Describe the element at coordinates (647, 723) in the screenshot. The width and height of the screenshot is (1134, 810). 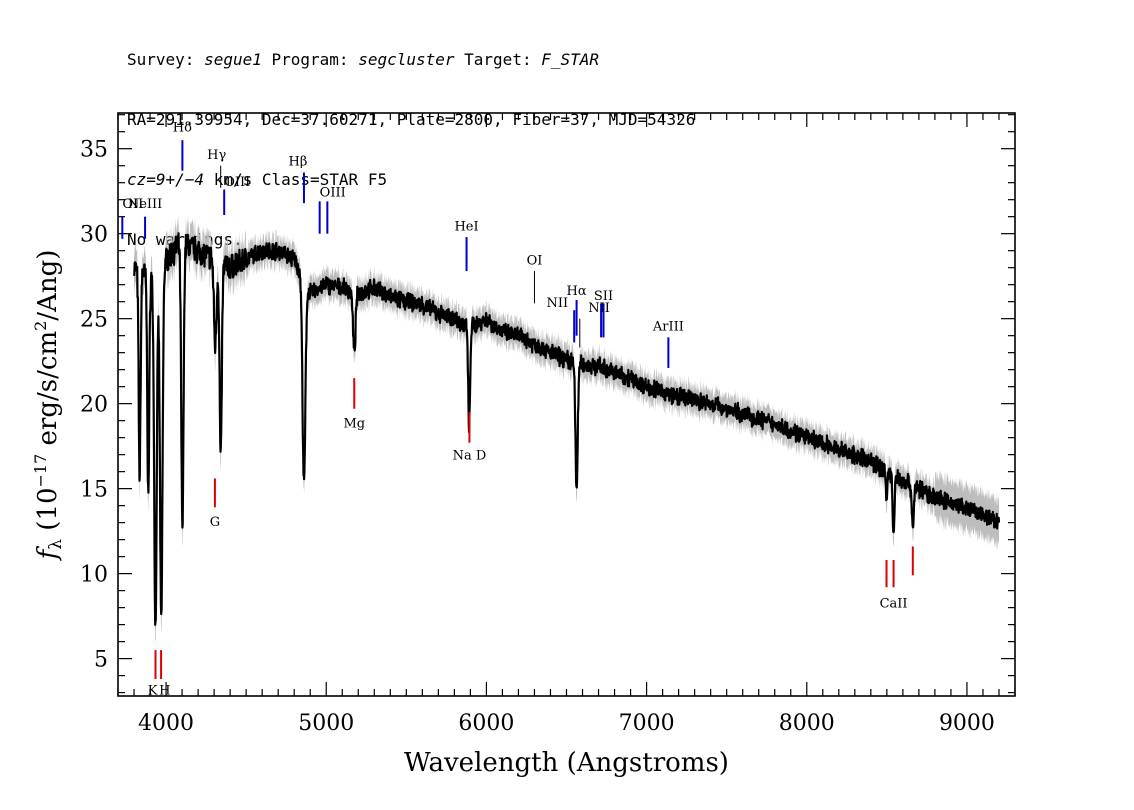
I see `x-tick-label: 7000` at that location.